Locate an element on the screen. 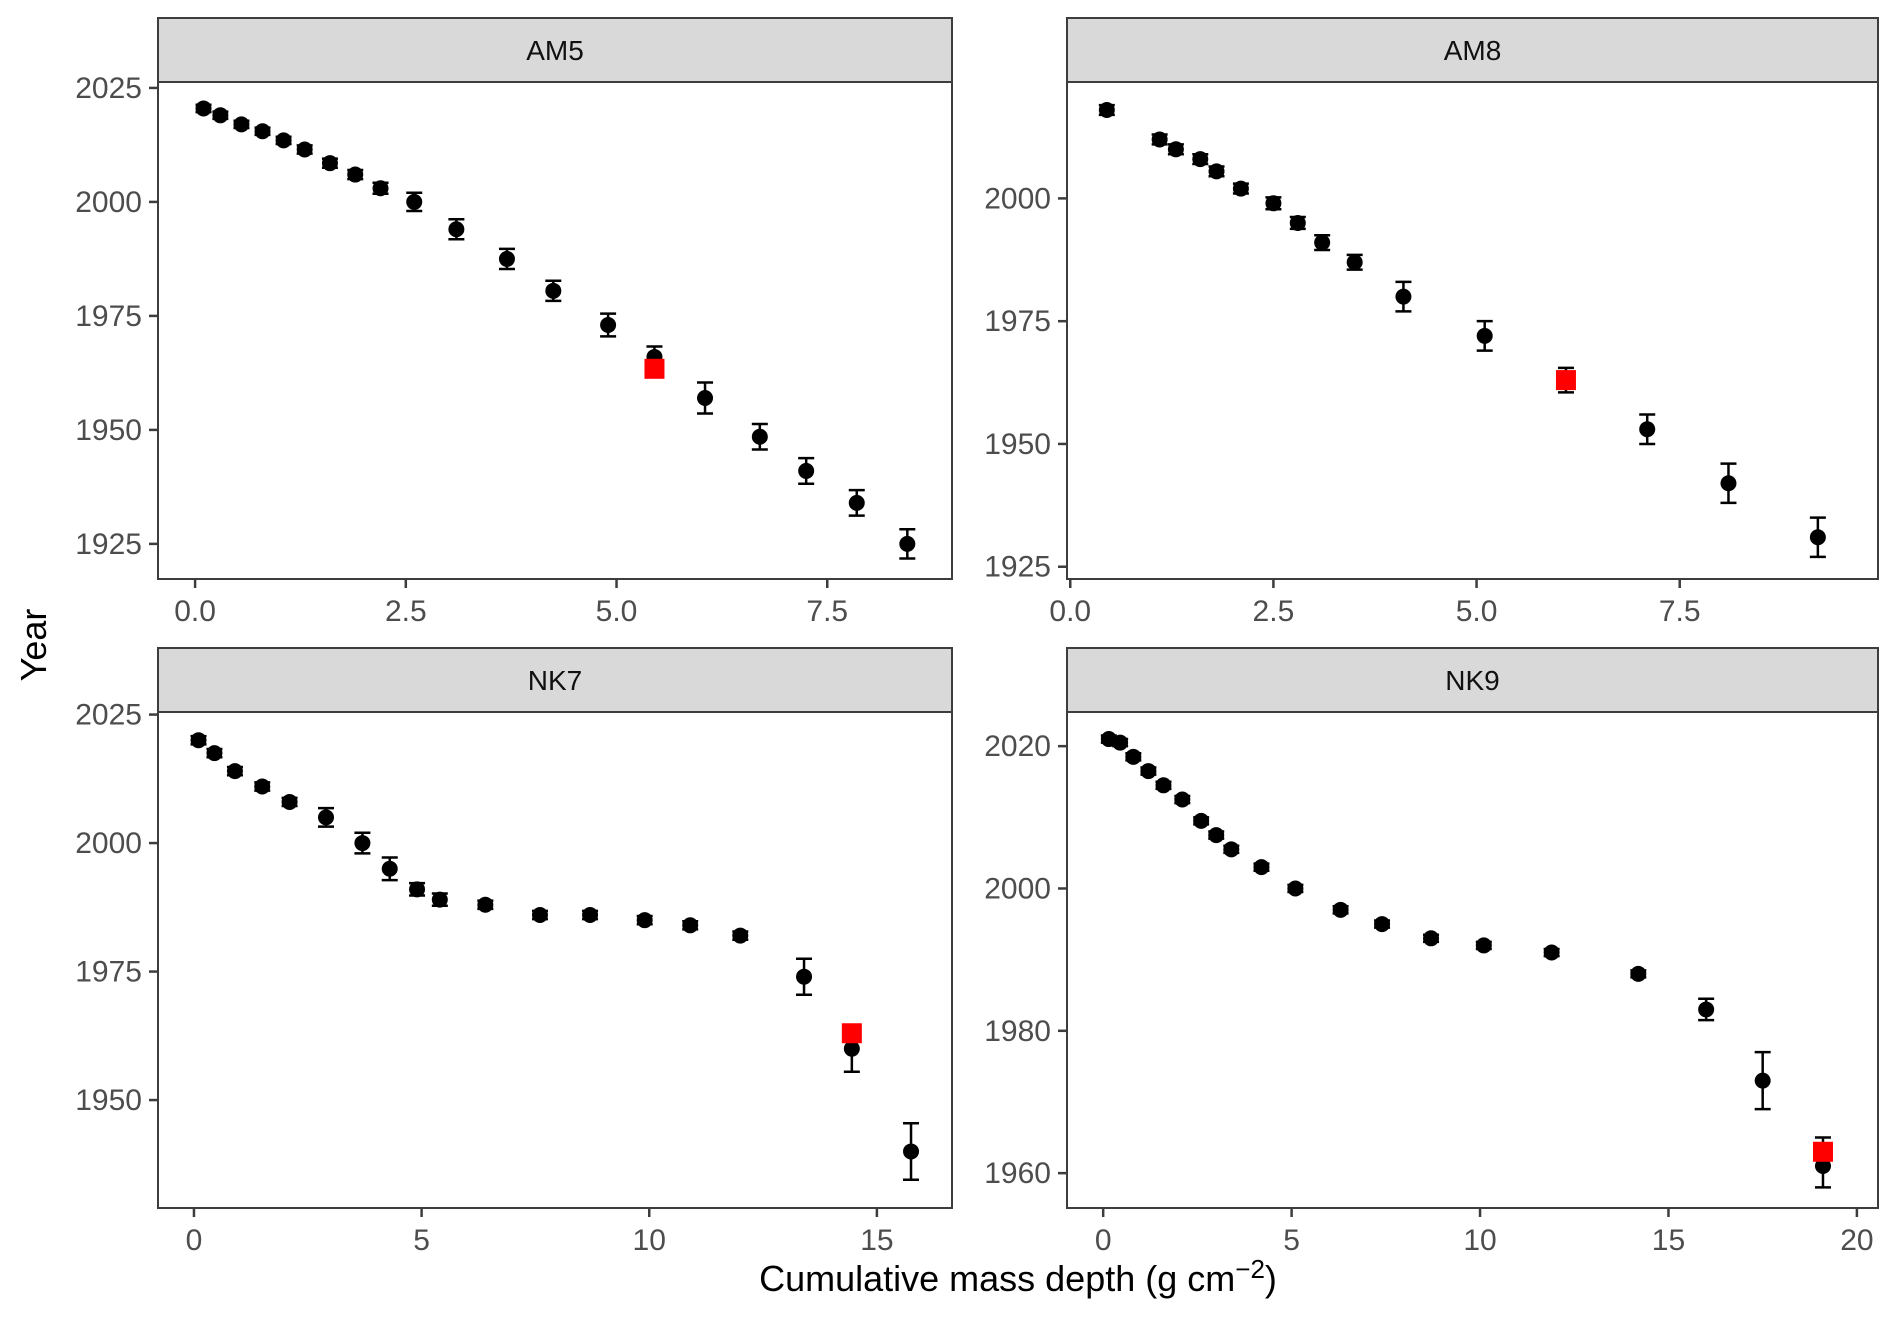  x-axis-title-close: ) is located at coordinates (1270, 1278).